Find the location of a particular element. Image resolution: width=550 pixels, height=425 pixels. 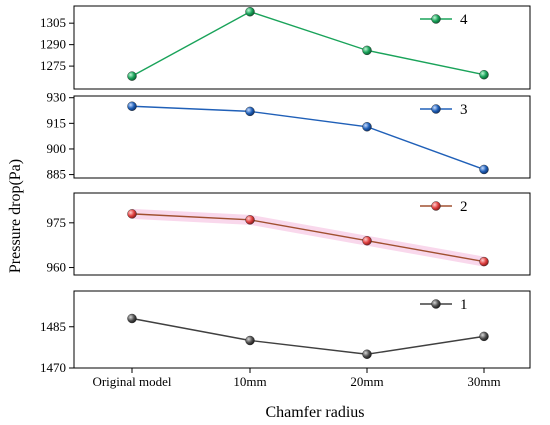

x-tick-label: 20mm is located at coordinates (366, 381).